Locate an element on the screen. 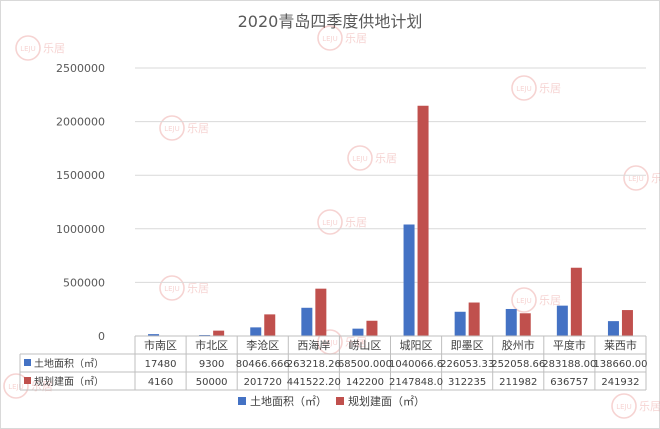  data-label: 263218.26 is located at coordinates (314, 364).